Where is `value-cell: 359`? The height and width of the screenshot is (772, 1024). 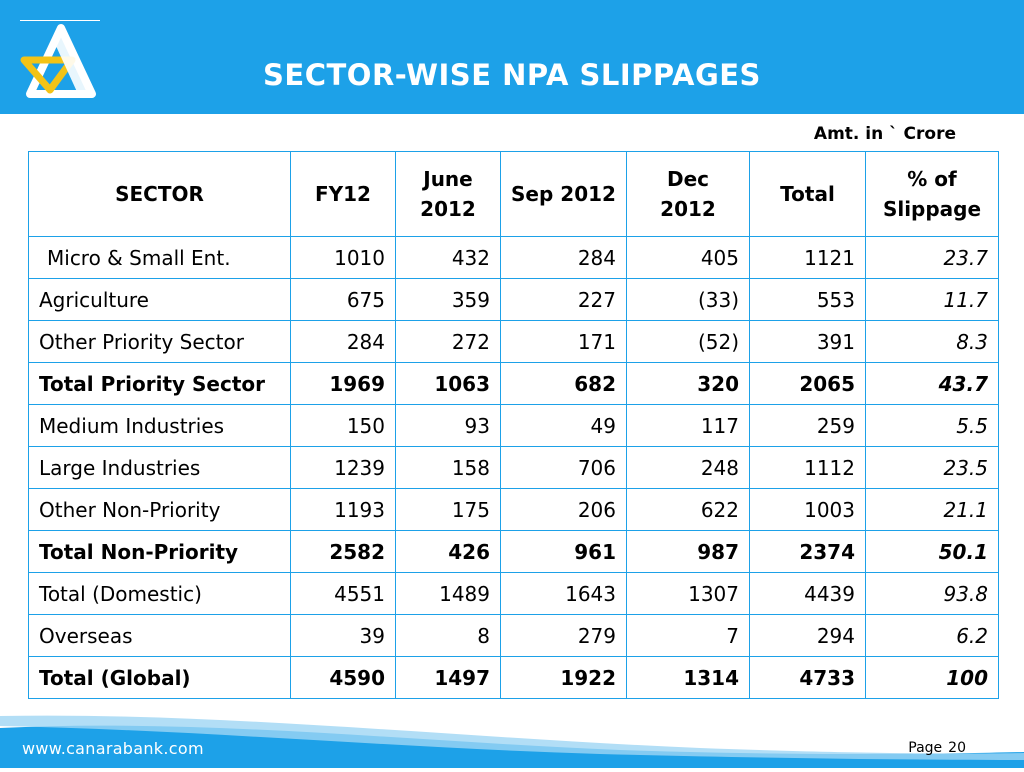
value-cell: 359 is located at coordinates (448, 299).